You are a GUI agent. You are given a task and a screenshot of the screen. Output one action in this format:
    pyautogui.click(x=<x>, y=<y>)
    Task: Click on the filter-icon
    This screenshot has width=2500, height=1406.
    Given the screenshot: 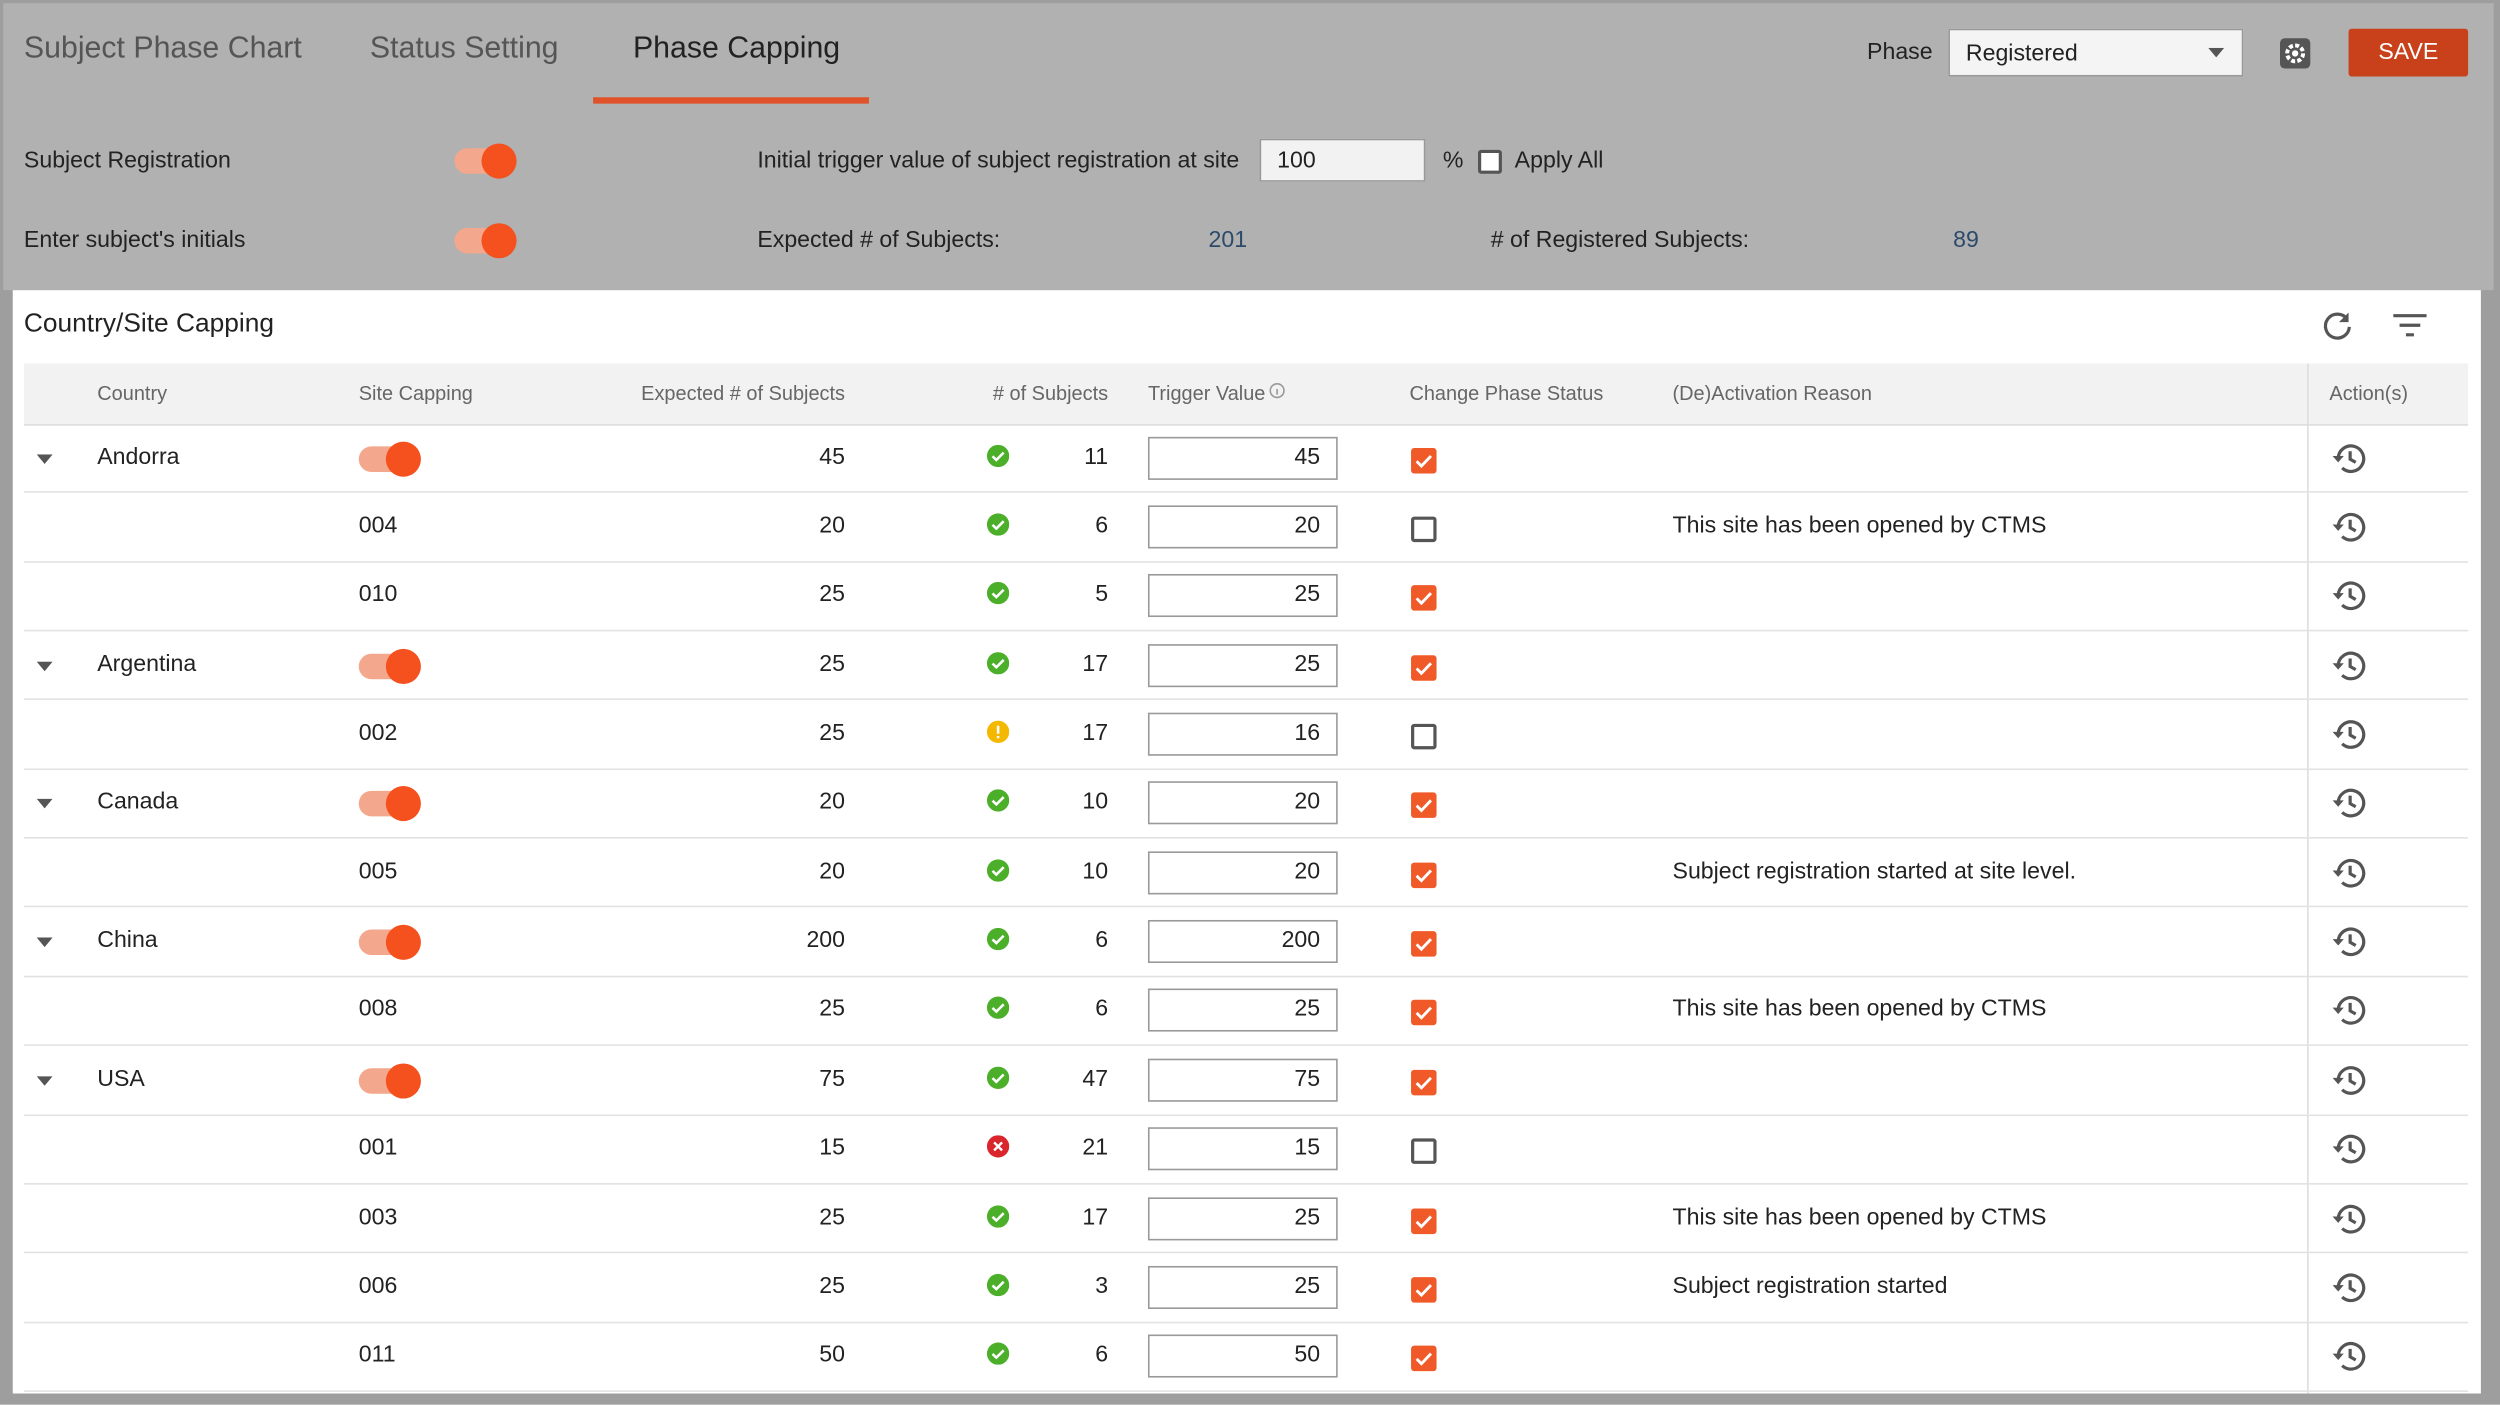 What is the action you would take?
    pyautogui.click(x=2410, y=326)
    